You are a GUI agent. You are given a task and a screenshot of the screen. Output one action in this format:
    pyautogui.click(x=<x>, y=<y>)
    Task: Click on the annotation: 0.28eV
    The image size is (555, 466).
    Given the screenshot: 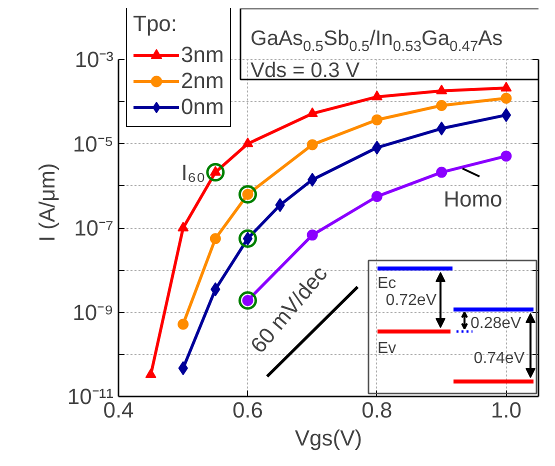 What is the action you would take?
    pyautogui.click(x=496, y=323)
    